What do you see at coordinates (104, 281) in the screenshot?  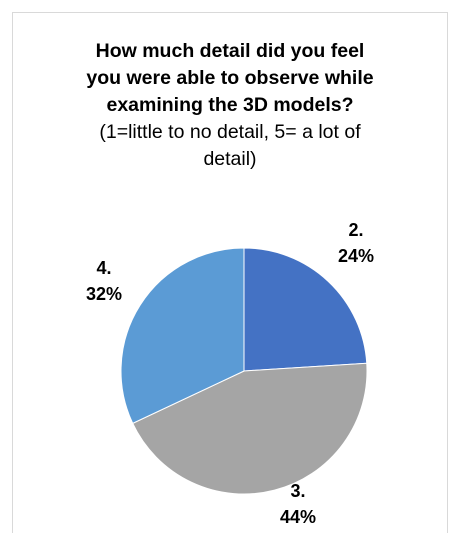 I see `data-label-4: 4. 32%` at bounding box center [104, 281].